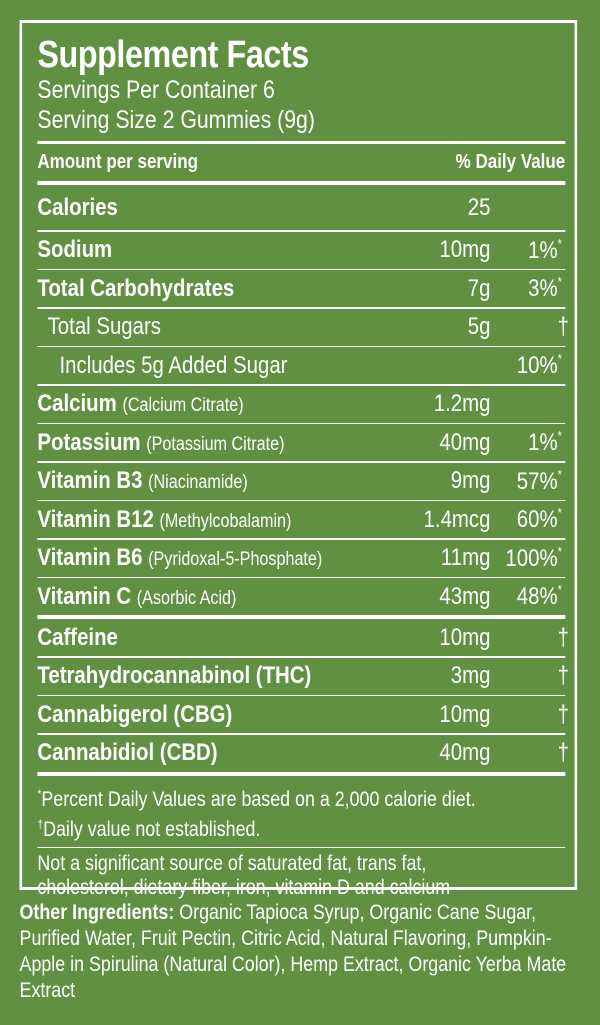 The image size is (600, 1025). What do you see at coordinates (208, 208) in the screenshot?
I see `nutrient-name: Calories` at bounding box center [208, 208].